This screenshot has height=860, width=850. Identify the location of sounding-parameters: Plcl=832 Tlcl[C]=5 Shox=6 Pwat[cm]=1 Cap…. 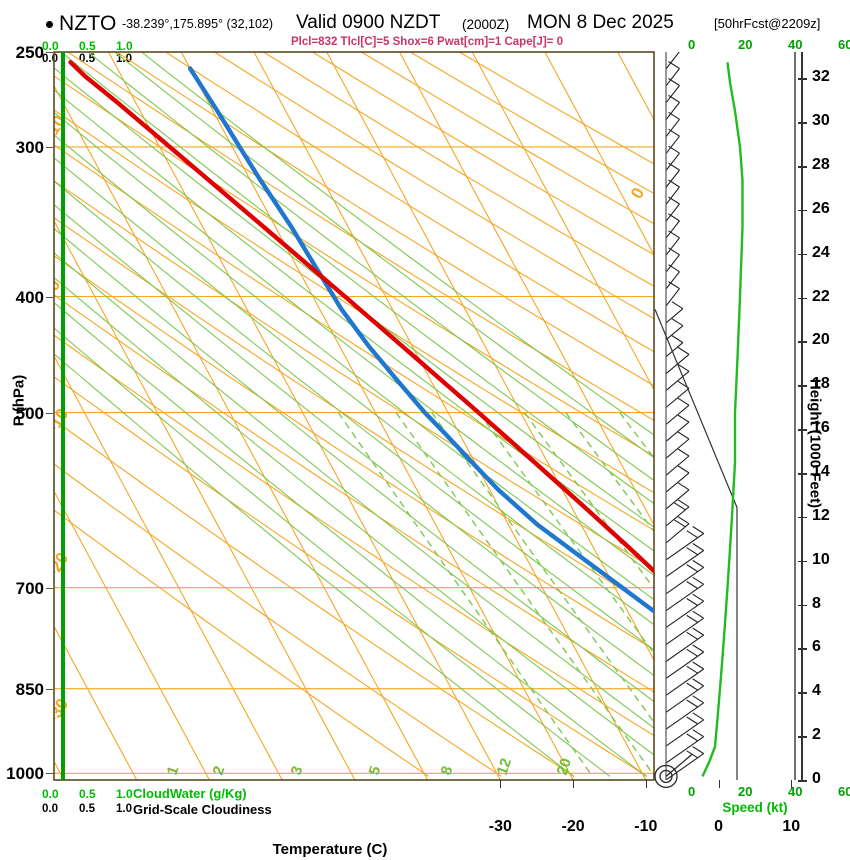
(427, 42).